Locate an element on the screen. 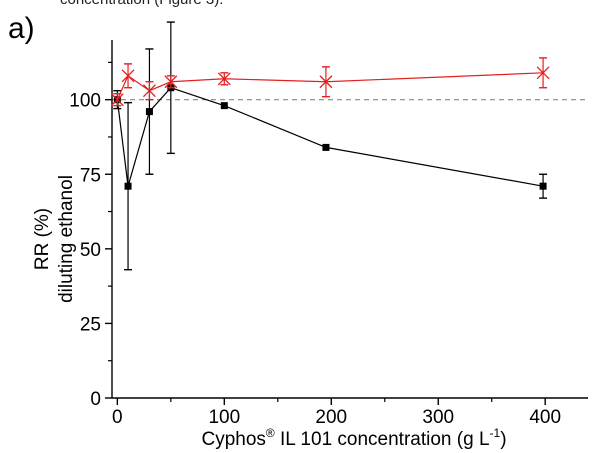 The height and width of the screenshot is (453, 602). y-tick-label: 50 is located at coordinates (90, 250).